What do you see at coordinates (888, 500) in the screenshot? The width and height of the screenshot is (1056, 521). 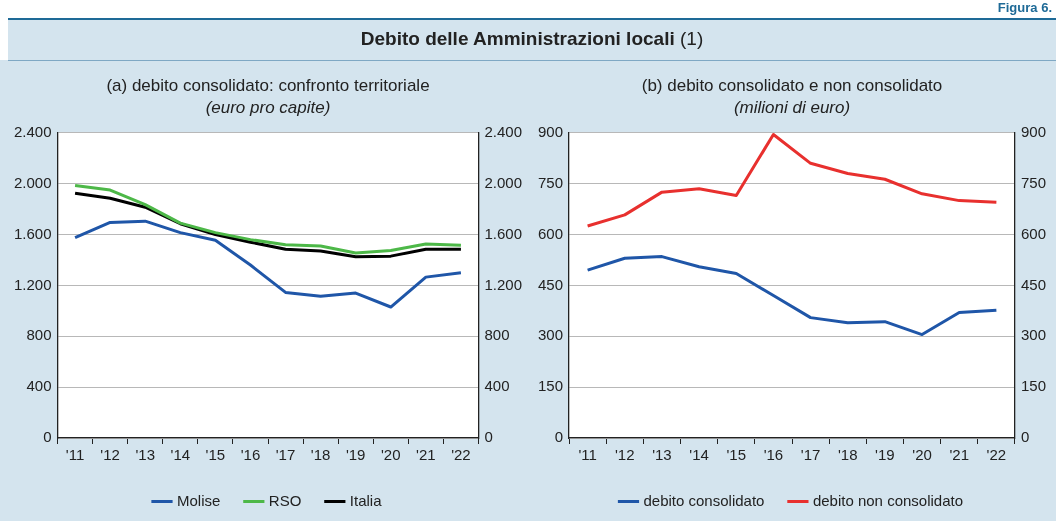 I see `legend-label: debito non consolidato` at bounding box center [888, 500].